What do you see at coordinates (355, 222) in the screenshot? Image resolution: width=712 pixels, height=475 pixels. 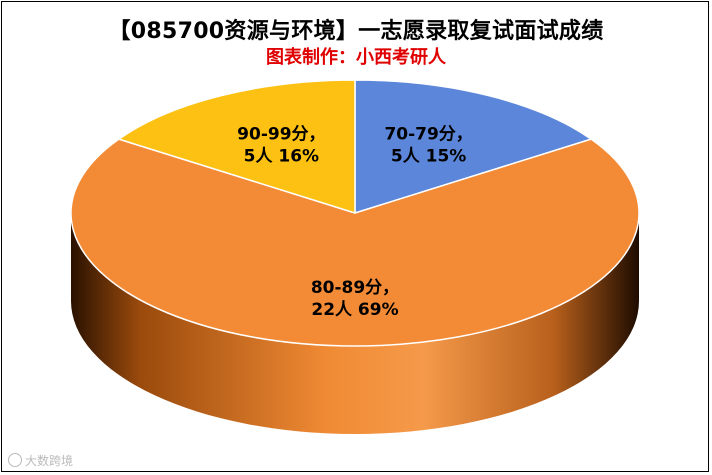 I see `pie-labels: 70-79分， 5人 15% 80-89分， 22人 69% 90-99分， 5人 16%` at bounding box center [355, 222].